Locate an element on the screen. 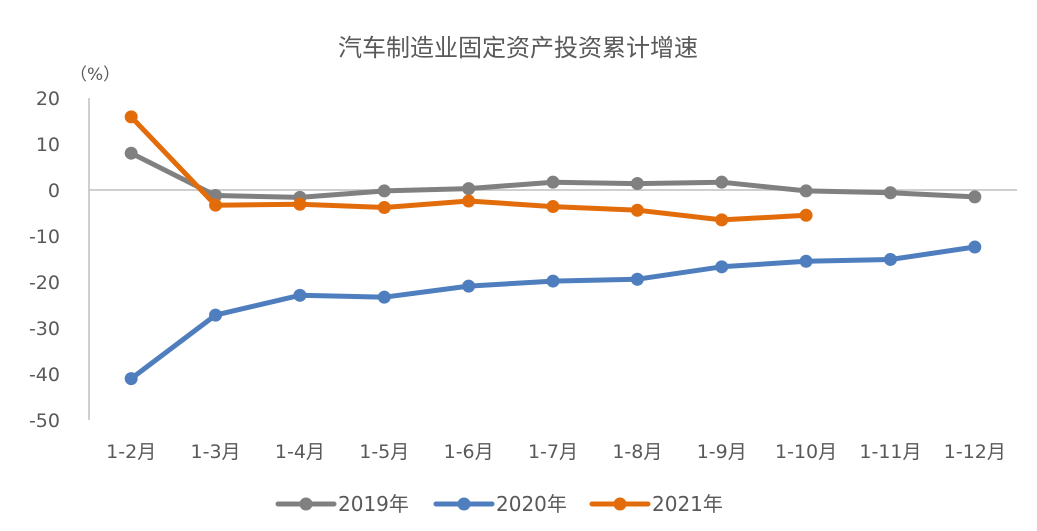 Image resolution: width=1037 pixels, height=531 pixels. series-line is located at coordinates (553, 175).